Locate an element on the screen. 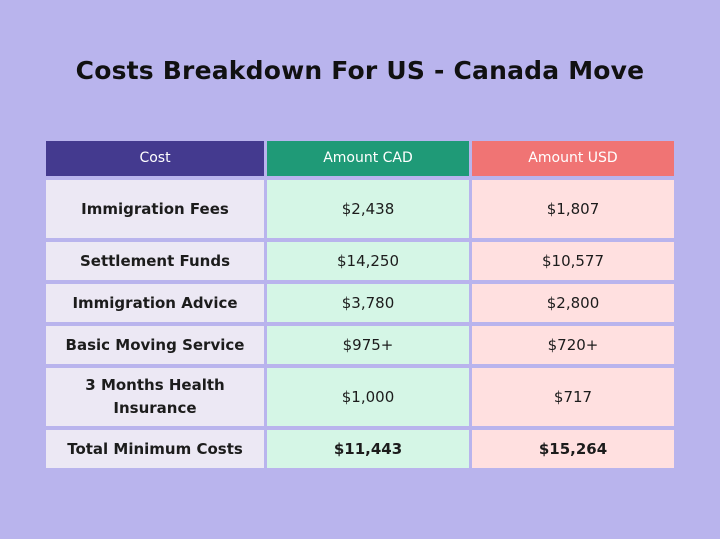 The height and width of the screenshot is (539, 720). row-cad-value: $975+ is located at coordinates (368, 345).